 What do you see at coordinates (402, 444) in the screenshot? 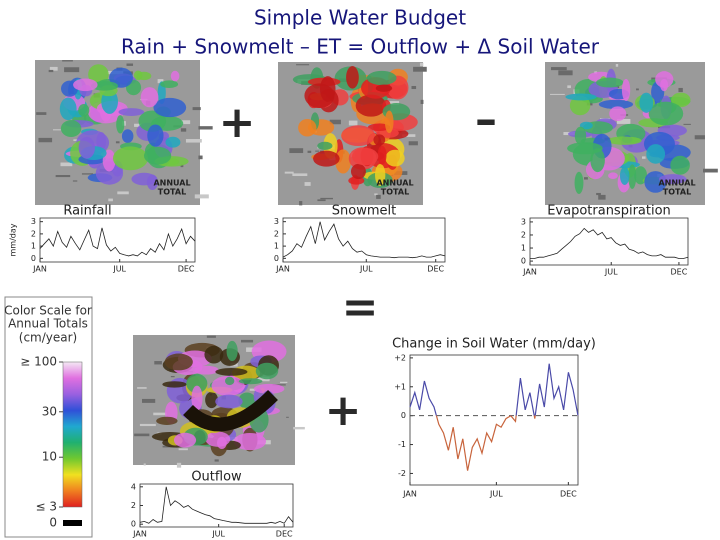
I see `y-tick-label: -1` at bounding box center [402, 444].